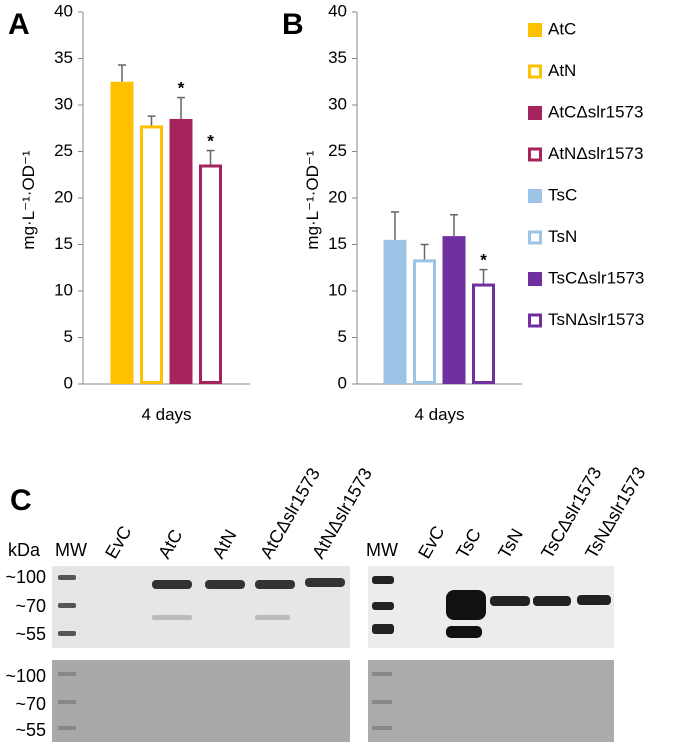 This screenshot has width=685, height=742. What do you see at coordinates (510, 543) in the screenshot?
I see `lane-label: TsN` at bounding box center [510, 543].